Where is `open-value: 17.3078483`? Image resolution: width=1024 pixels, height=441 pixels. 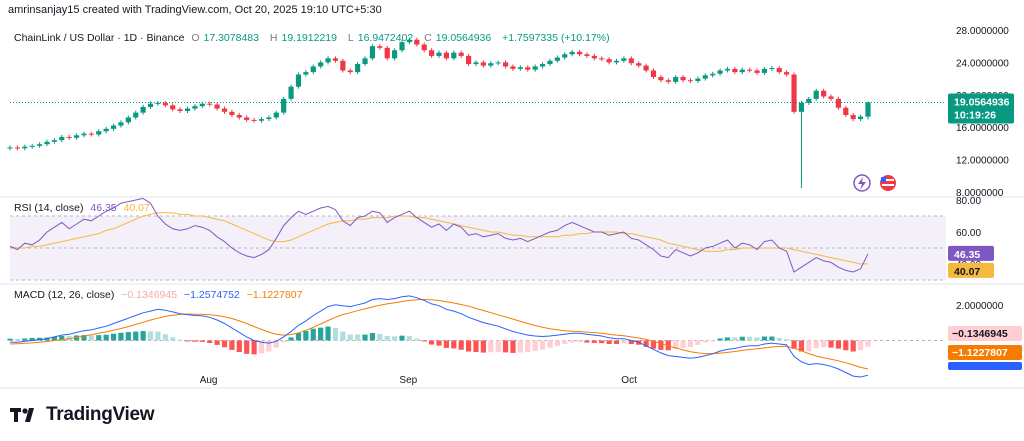
open-value: 17.3078483 is located at coordinates (231, 38).